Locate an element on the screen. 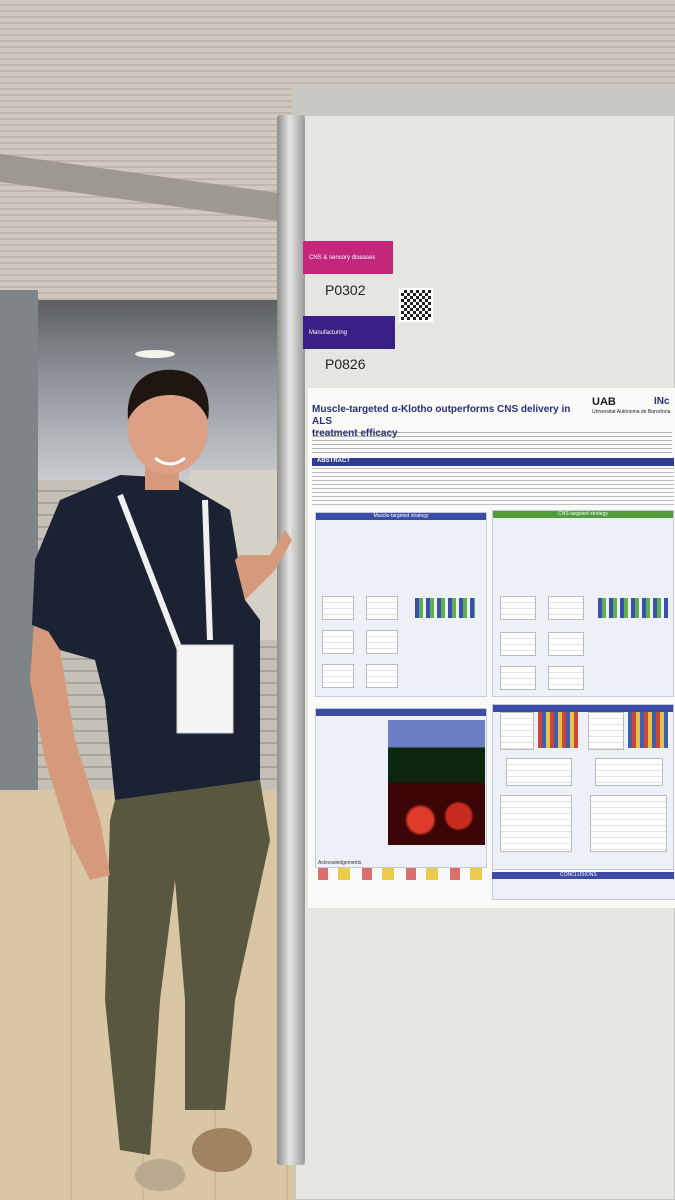  left-shoe is located at coordinates (160, 1175).